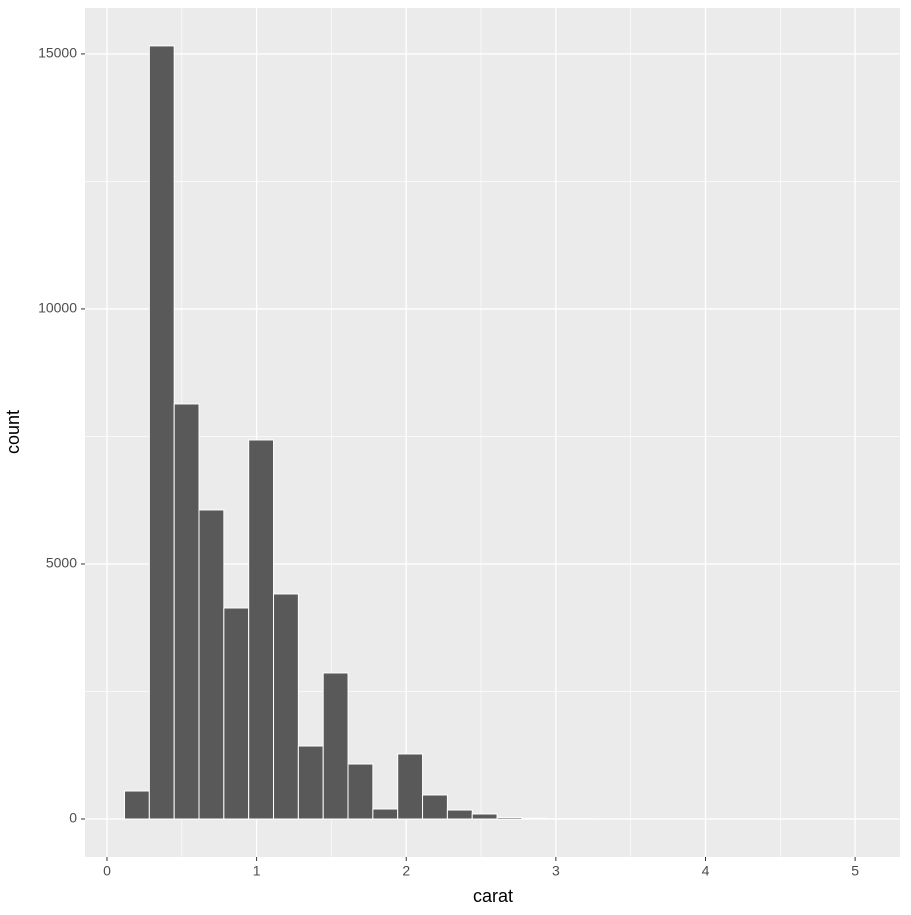  I want to click on y-tick-label: 15000, so click(57, 53).